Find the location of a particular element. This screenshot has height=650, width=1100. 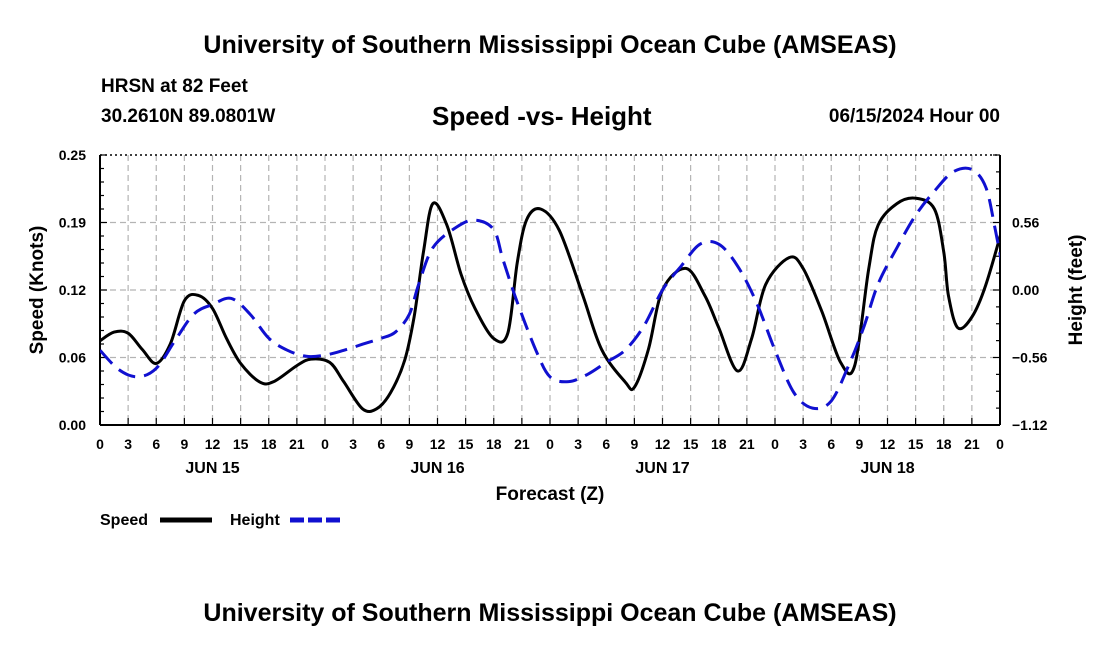

right-tick-label: −0.56 is located at coordinates (1030, 358).